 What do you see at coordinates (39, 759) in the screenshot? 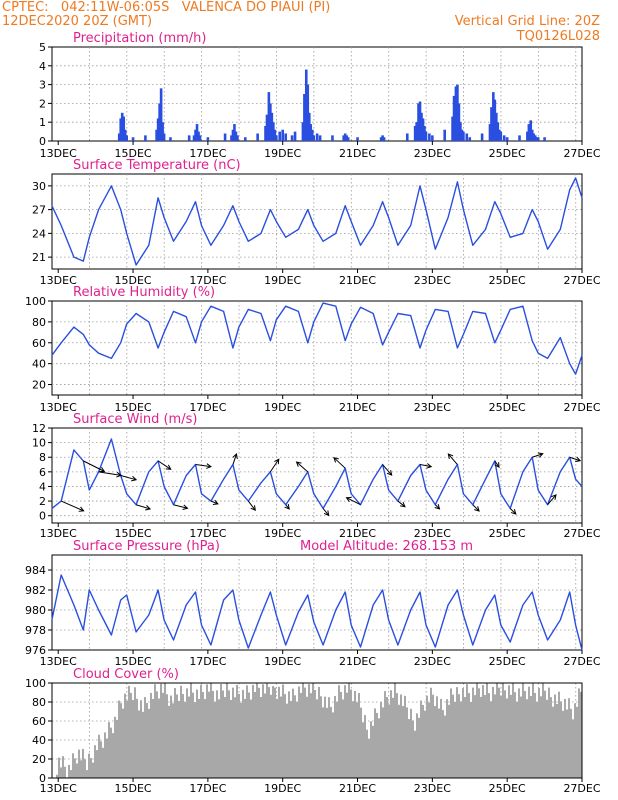
I see `y-tick-label: 20` at bounding box center [39, 759].